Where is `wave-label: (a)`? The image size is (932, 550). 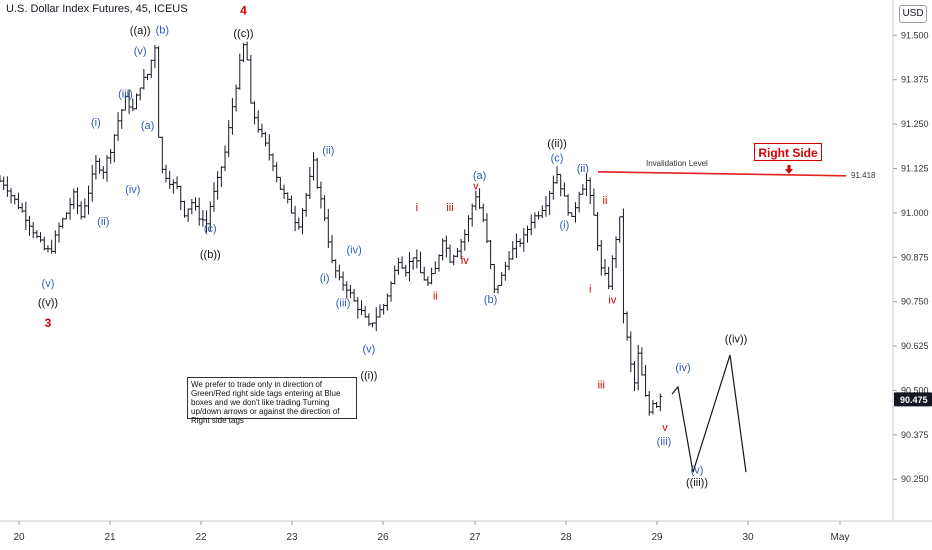
wave-label: (a) is located at coordinates (479, 176).